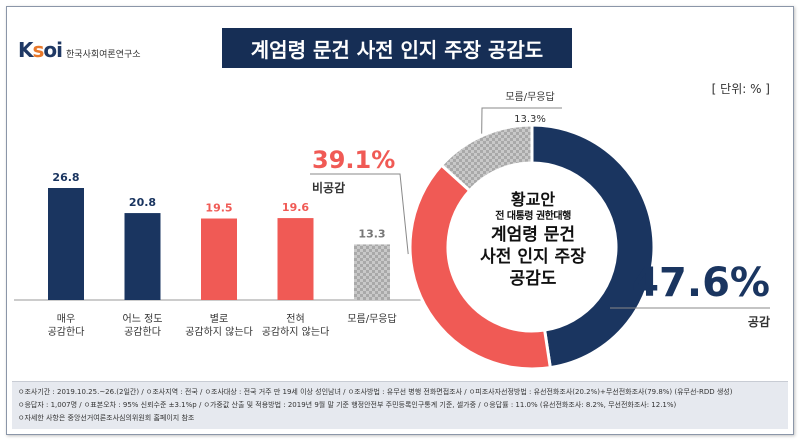 This screenshot has height=441, width=800. Describe the element at coordinates (295, 207) in the screenshot. I see `bar-value-label-3: 19.6` at that location.